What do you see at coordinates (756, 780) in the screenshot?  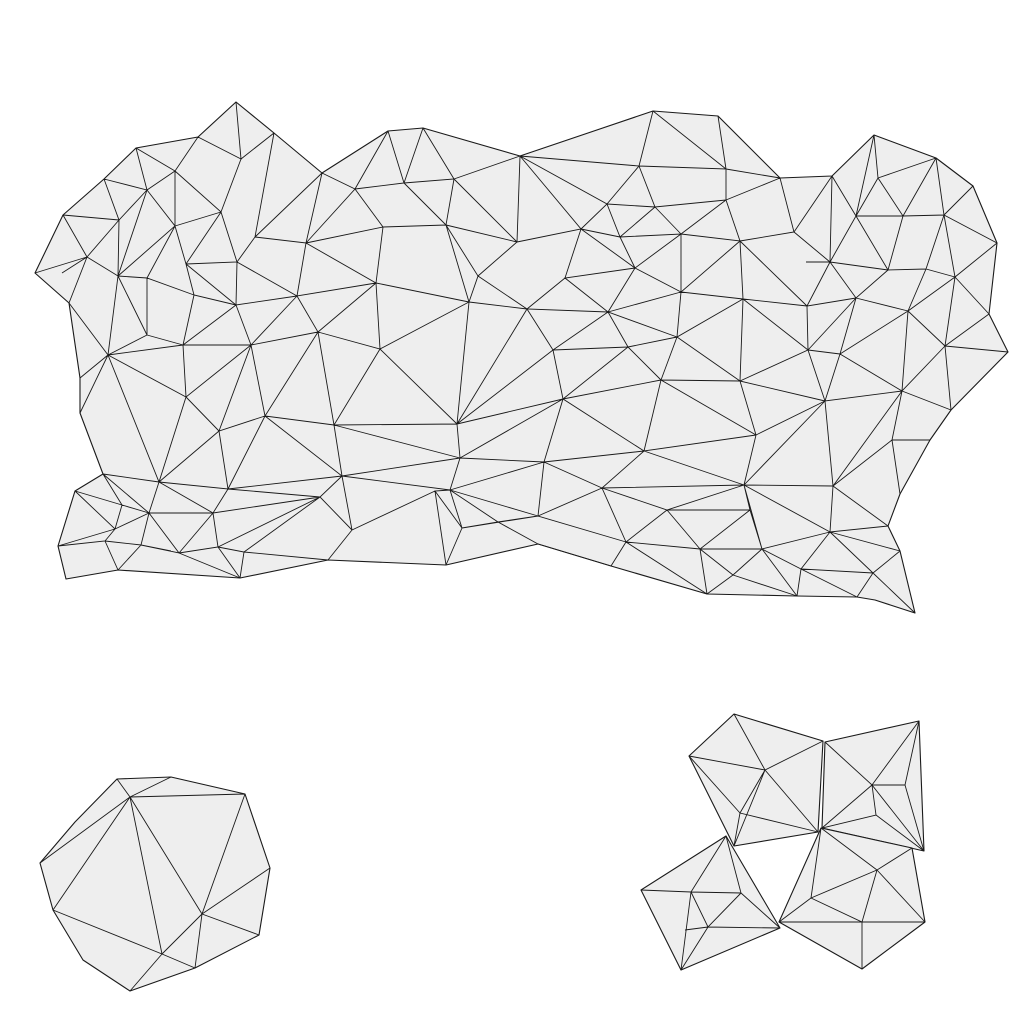 I see `quad-cluster-top-left` at bounding box center [756, 780].